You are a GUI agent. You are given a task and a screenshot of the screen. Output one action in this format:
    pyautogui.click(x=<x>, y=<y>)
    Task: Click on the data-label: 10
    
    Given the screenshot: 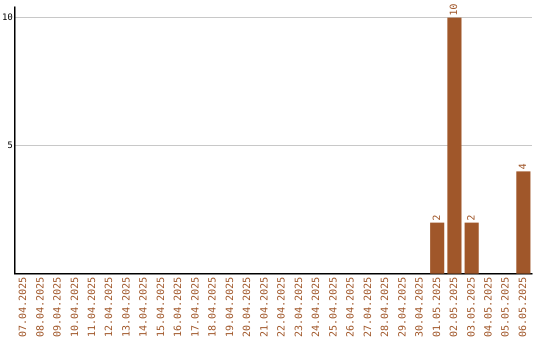 What is the action you would take?
    pyautogui.click(x=454, y=10)
    